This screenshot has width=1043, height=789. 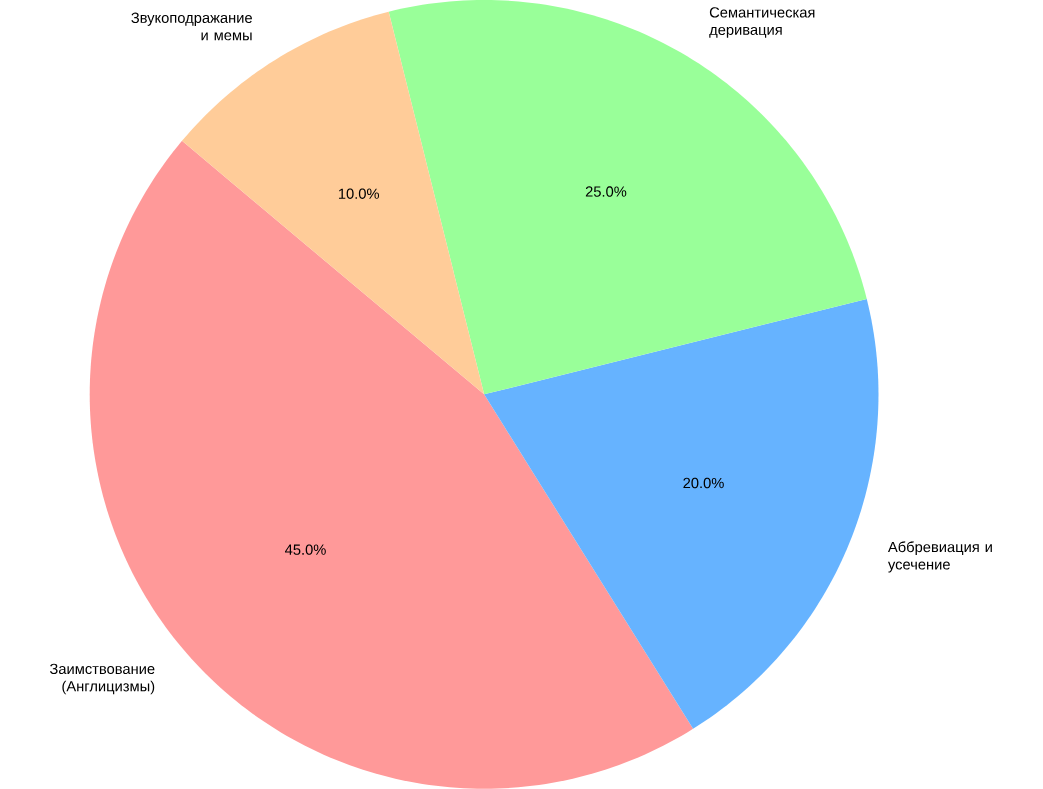 What do you see at coordinates (191, 26) in the screenshot?
I see `slice-label: Звукоподражание и мемы` at bounding box center [191, 26].